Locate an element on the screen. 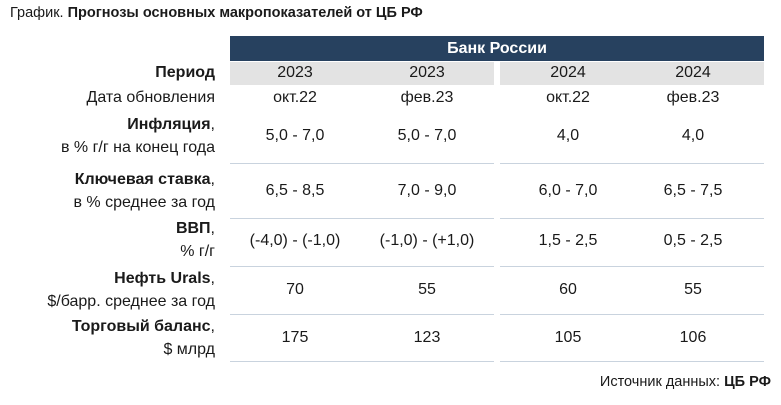 Image resolution: width=781 pixels, height=405 pixels. table-cell: 0,5 - 2,5 is located at coordinates (693, 240).